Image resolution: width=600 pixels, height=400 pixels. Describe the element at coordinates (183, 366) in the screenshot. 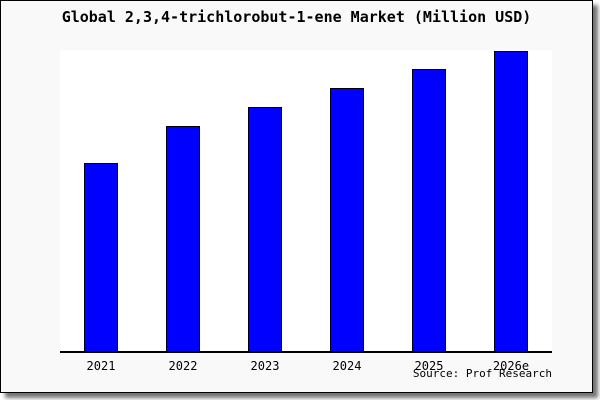

I see `x-tick-label-2022: 2022` at that location.